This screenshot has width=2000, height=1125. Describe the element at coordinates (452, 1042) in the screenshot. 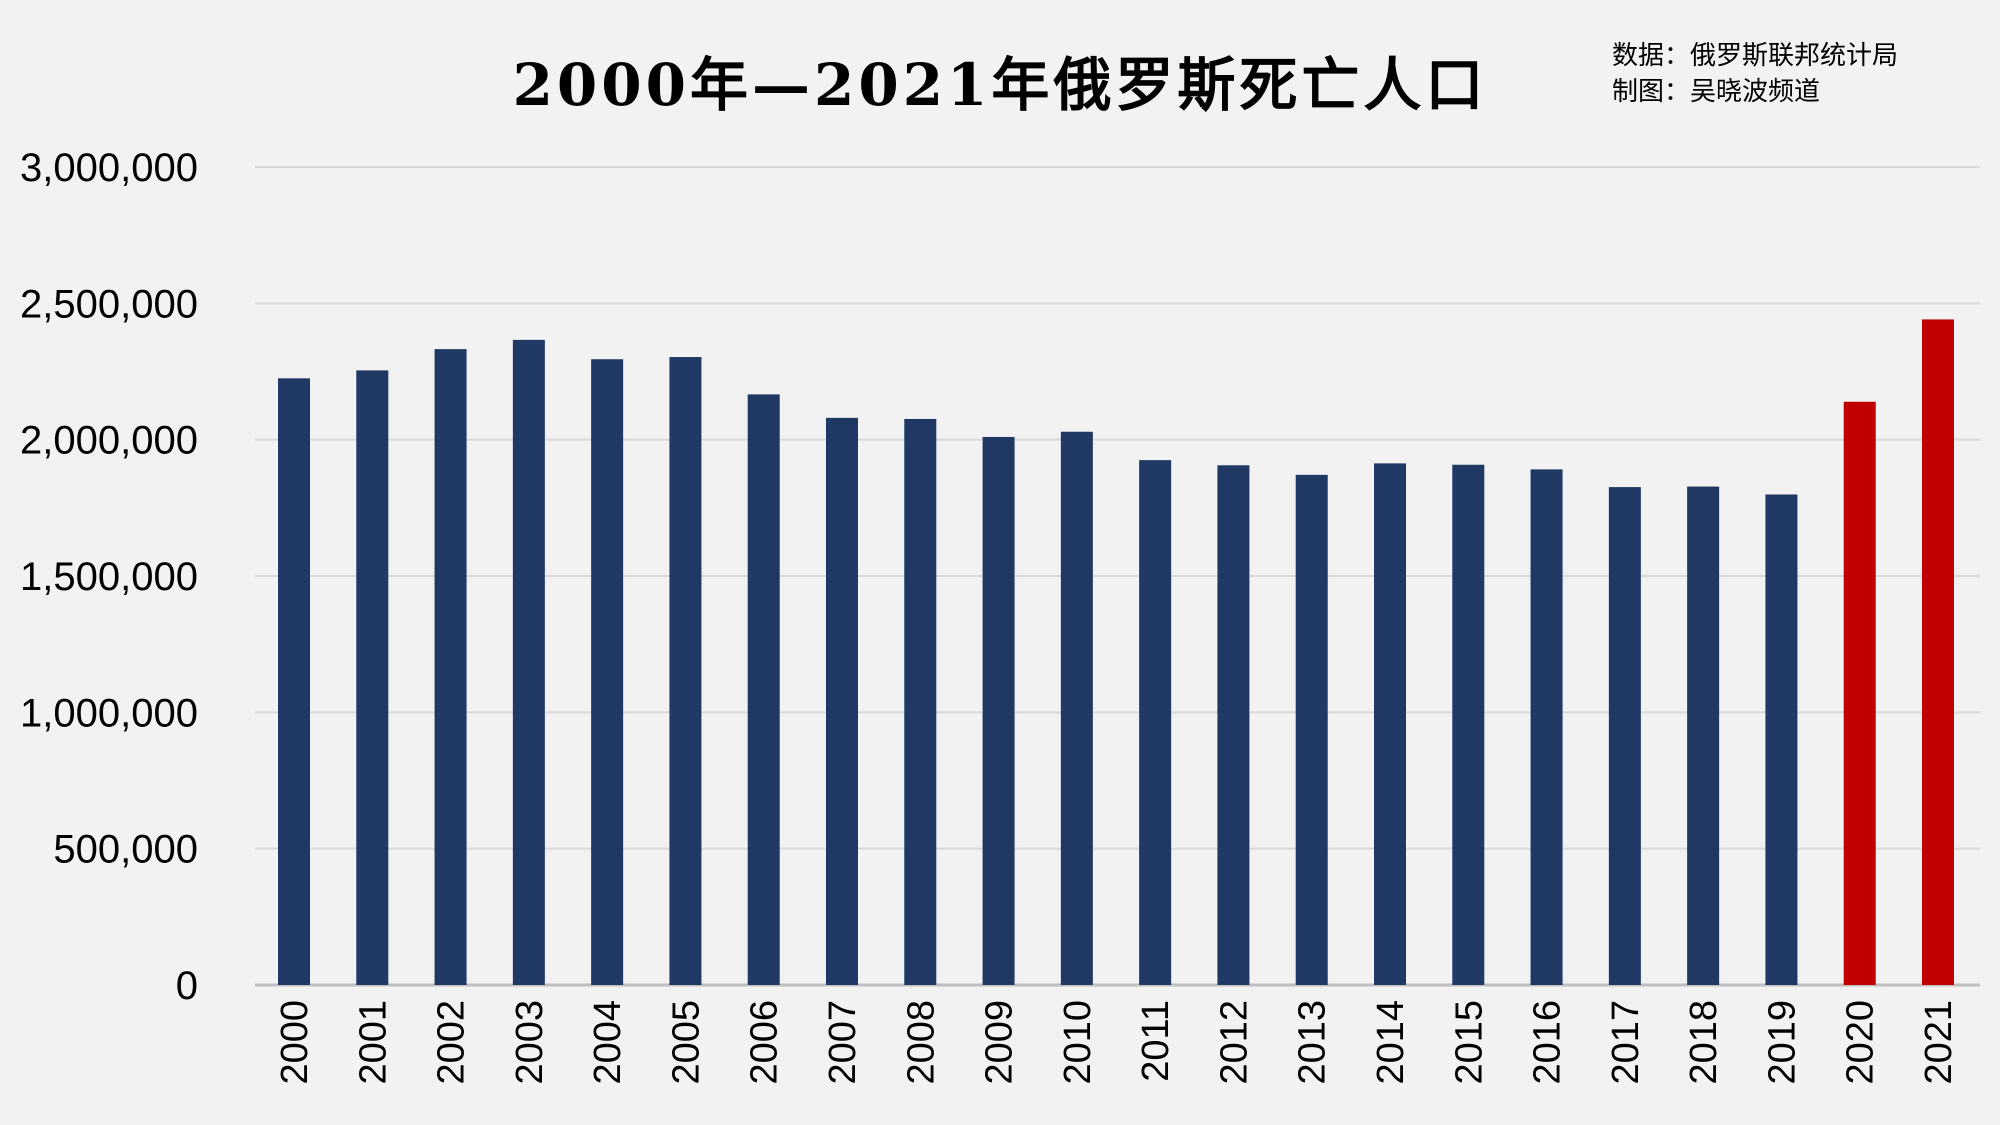

I see `x-tick-label-2002: 2002` at that location.